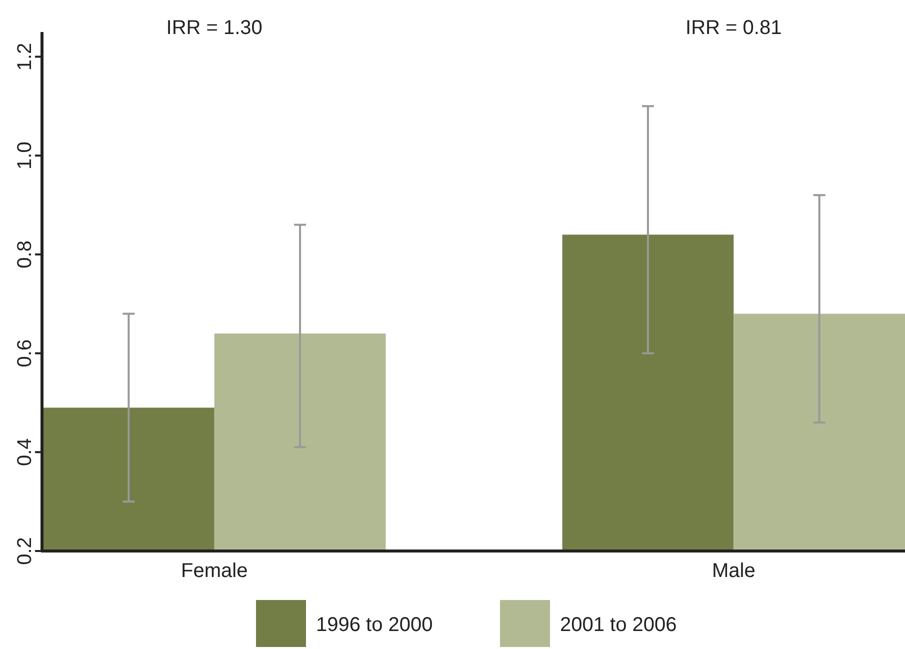  Describe the element at coordinates (25, 452) in the screenshot. I see `y-tick-label: 0.4` at that location.